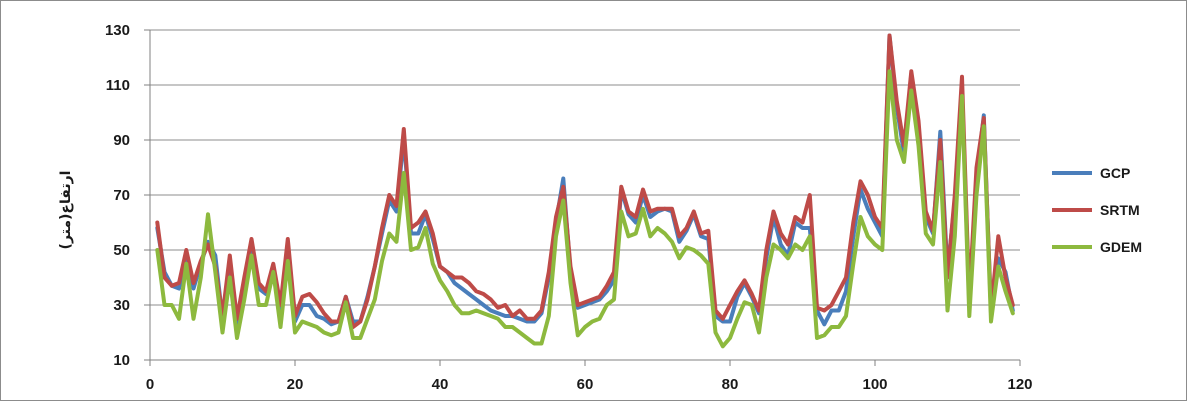  I want to click on x-tick-label: 100, so click(874, 384).